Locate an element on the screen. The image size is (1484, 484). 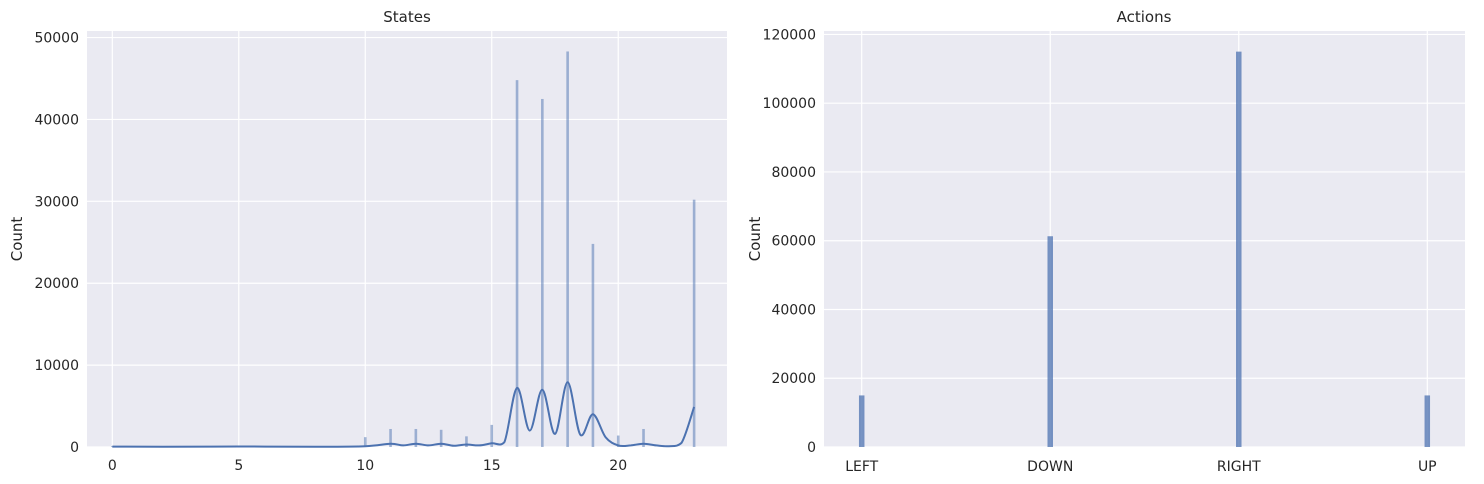
states-y-tick-label: 40000 is located at coordinates (56, 120).